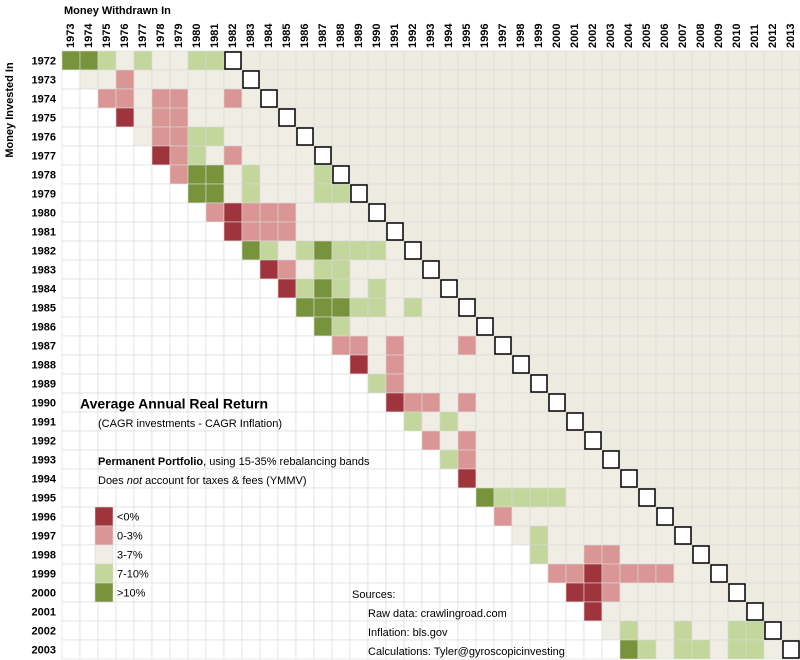 Image resolution: width=800 pixels, height=660 pixels. I want to click on column-label: 1973, so click(71, 36).